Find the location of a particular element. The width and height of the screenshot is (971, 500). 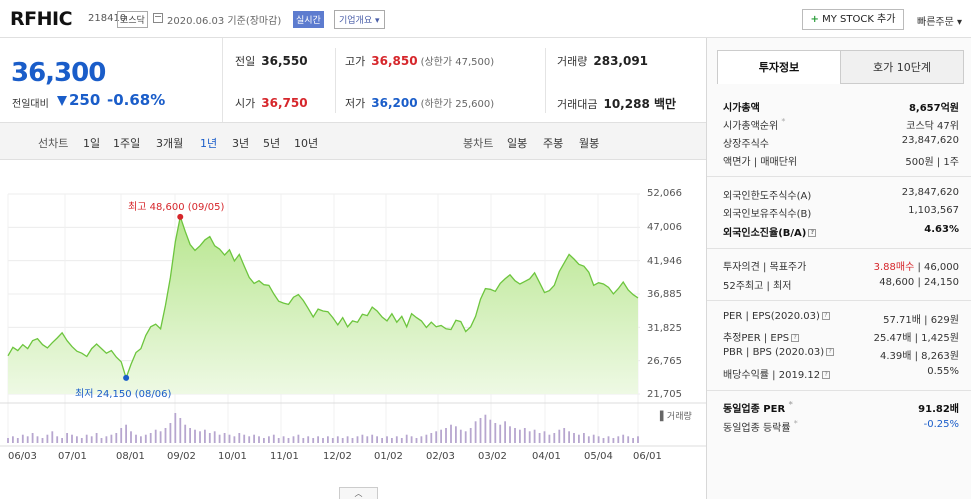

stat-prev-close: 전일 36,550 is located at coordinates (271, 61).